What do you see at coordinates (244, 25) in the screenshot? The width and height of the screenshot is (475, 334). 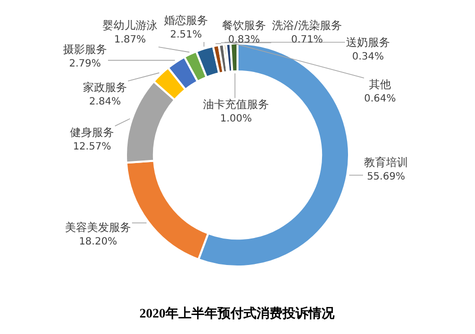 I see `slice-label: 餐饮服务` at bounding box center [244, 25].